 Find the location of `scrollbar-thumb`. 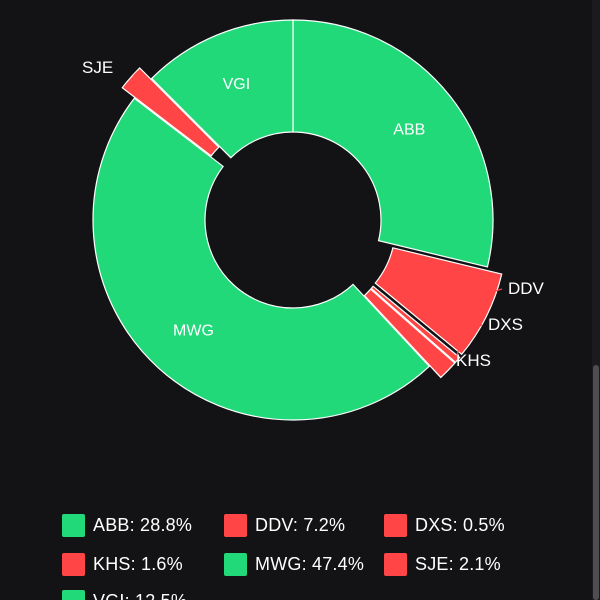

scrollbar-thumb is located at coordinates (596, 482).